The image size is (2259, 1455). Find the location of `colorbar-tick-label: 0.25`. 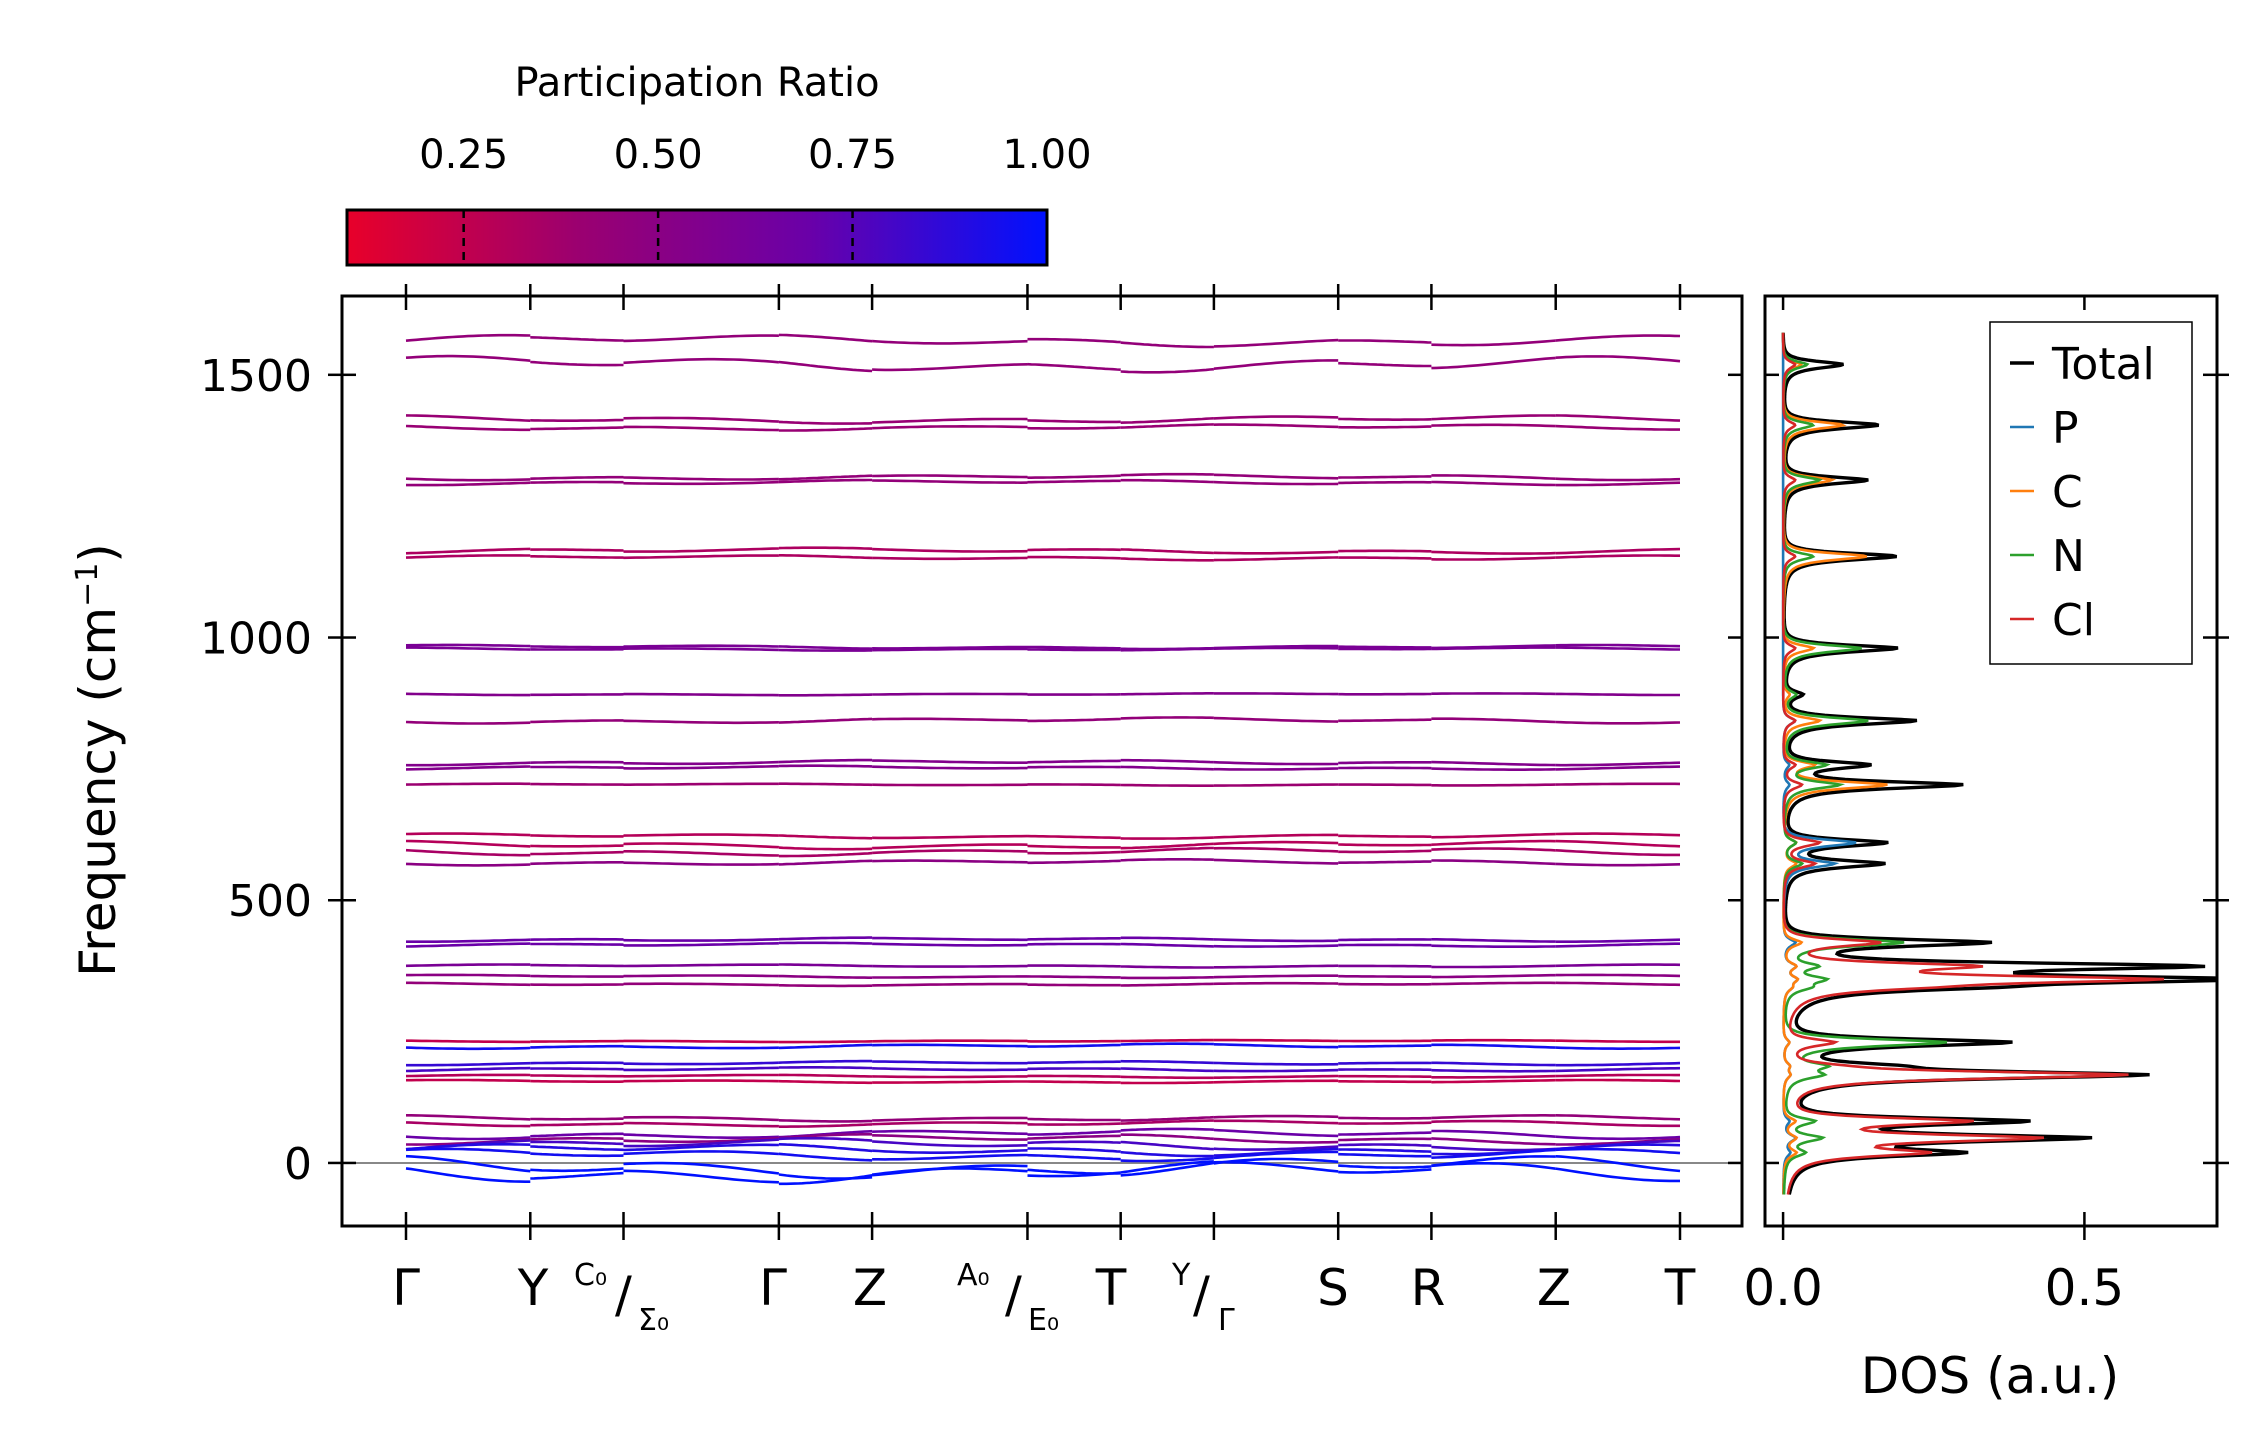

colorbar-tick-label: 0.25 is located at coordinates (463, 155).